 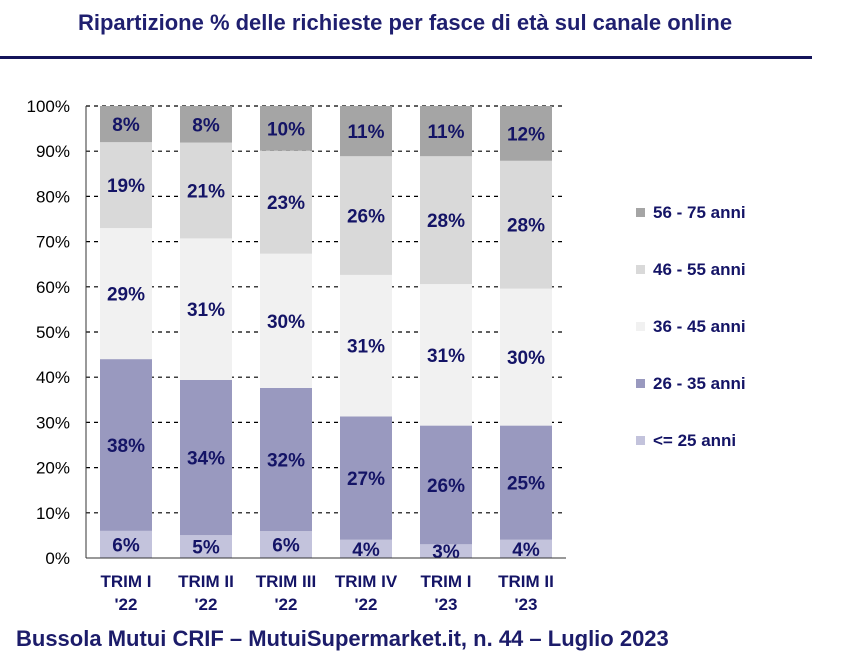 I want to click on data-label: 5%, so click(x=206, y=548).